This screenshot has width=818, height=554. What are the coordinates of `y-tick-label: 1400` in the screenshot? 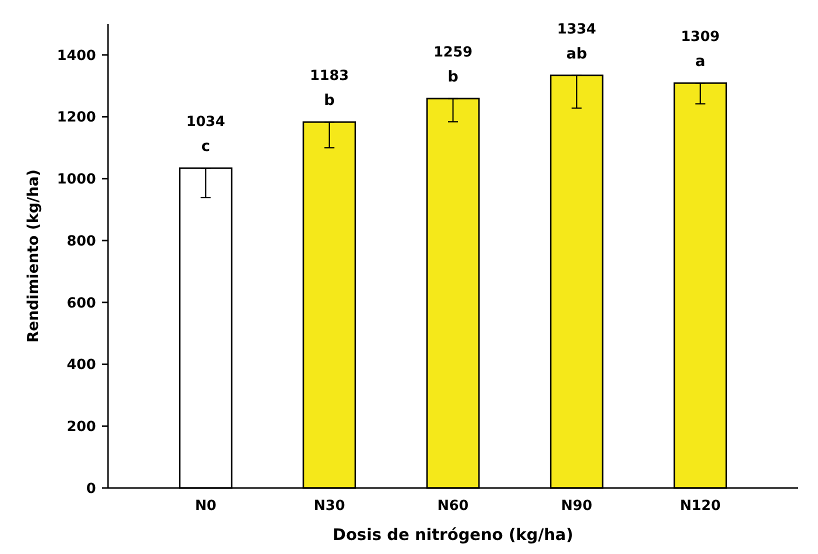 It's located at (76, 56).